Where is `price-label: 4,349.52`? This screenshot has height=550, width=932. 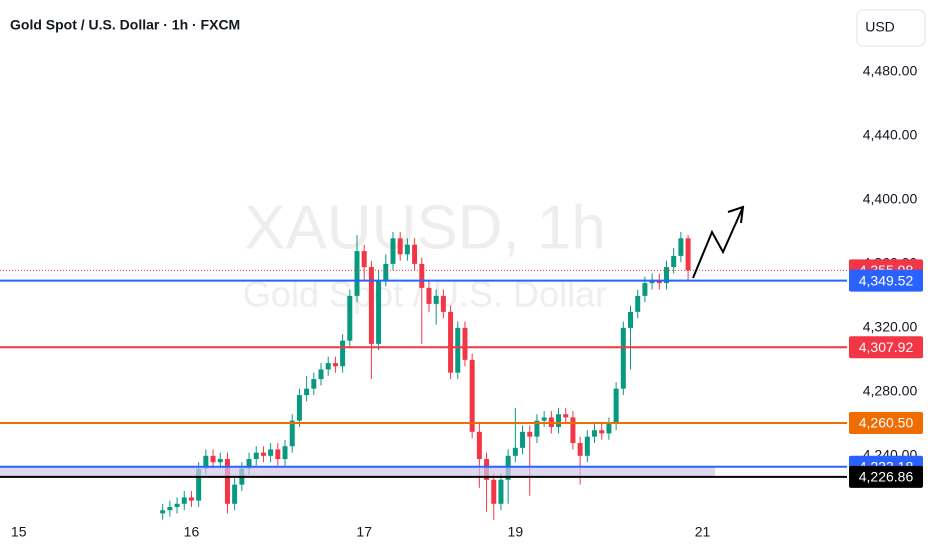
price-label: 4,349.52 is located at coordinates (886, 280).